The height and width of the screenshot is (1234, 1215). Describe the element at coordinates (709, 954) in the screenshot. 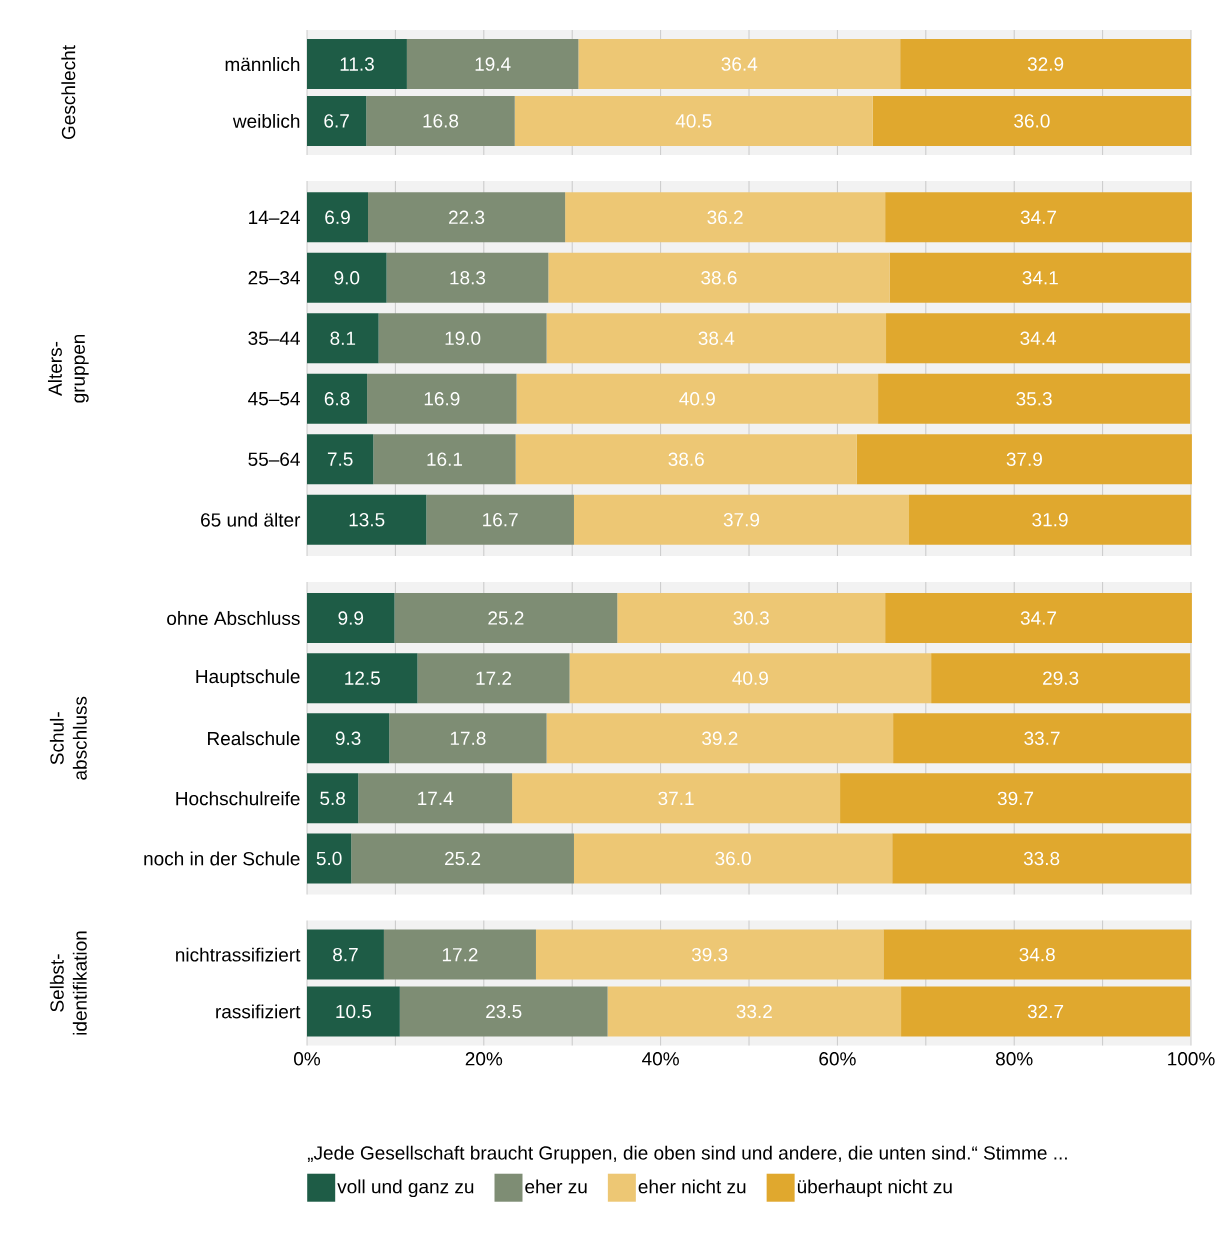

I see `data-label: 39.3` at that location.